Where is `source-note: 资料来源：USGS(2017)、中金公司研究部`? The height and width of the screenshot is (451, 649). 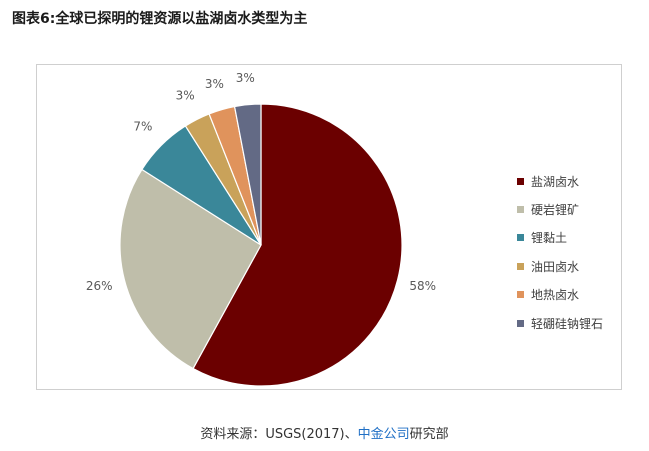
source-note: 资料来源：USGS(2017)、中金公司研究部 is located at coordinates (324, 432).